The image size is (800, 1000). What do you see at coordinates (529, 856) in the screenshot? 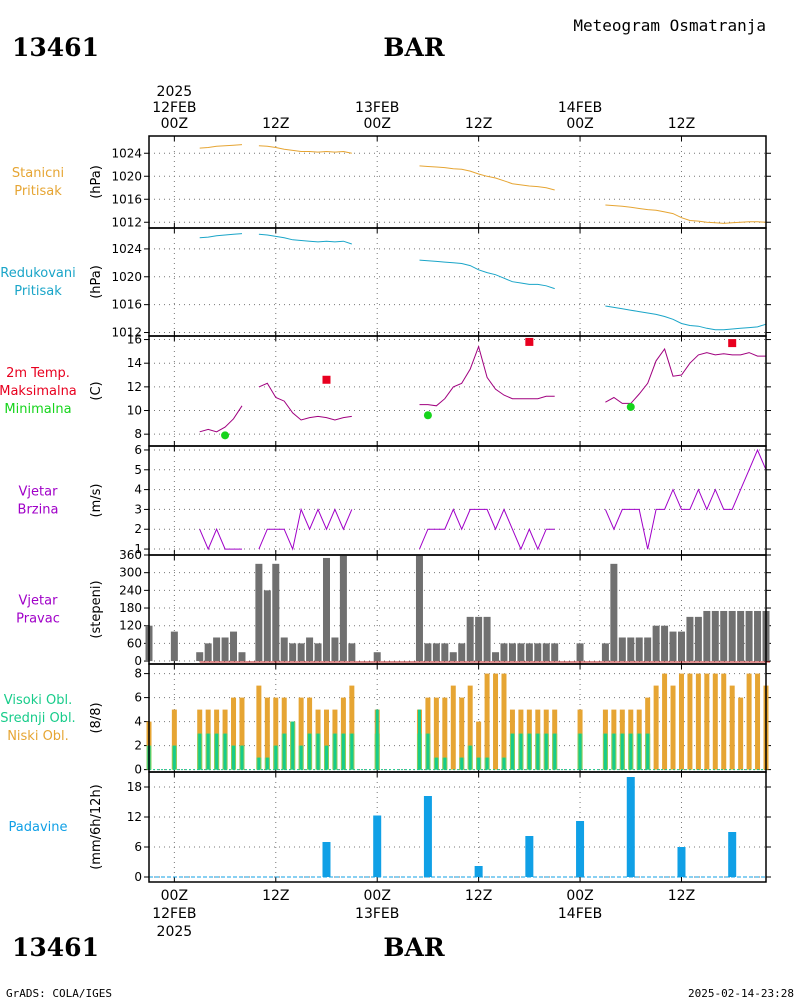
I see `precip-bar` at bounding box center [529, 856].